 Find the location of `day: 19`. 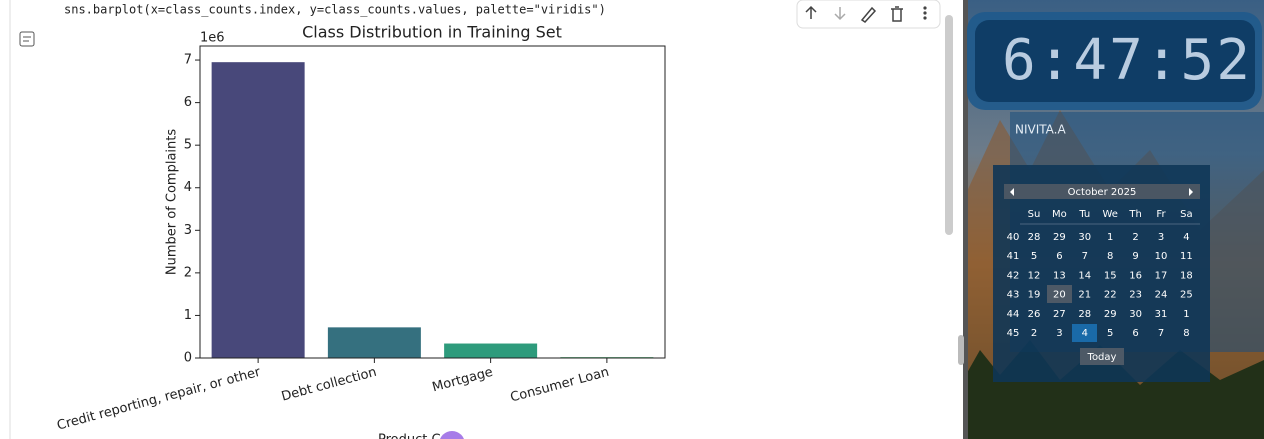

day: 19 is located at coordinates (1034, 295).